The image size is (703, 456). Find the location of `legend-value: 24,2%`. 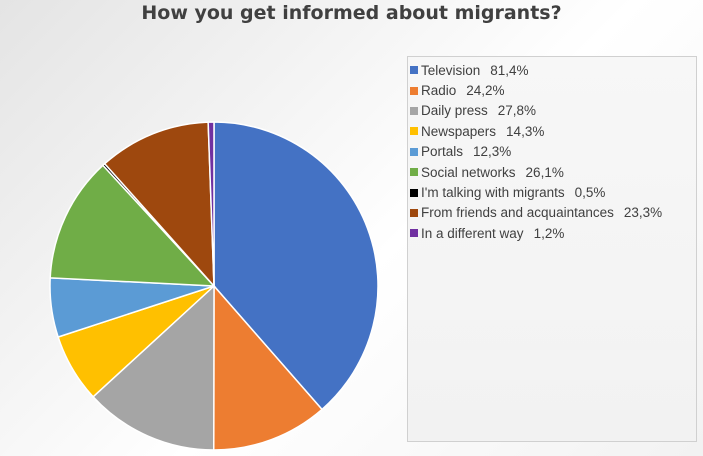

legend-value: 24,2% is located at coordinates (485, 91).